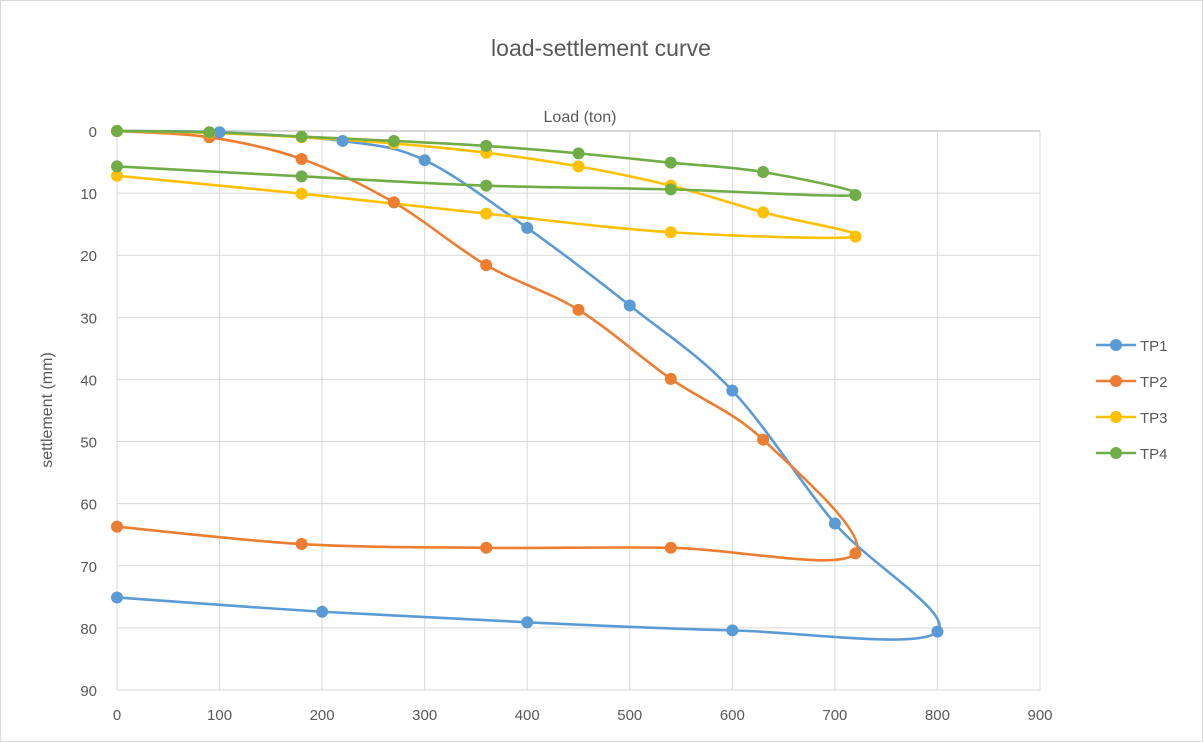 This screenshot has width=1203, height=742. What do you see at coordinates (47, 410) in the screenshot?
I see `y-axis-label: settlement (mm)` at bounding box center [47, 410].